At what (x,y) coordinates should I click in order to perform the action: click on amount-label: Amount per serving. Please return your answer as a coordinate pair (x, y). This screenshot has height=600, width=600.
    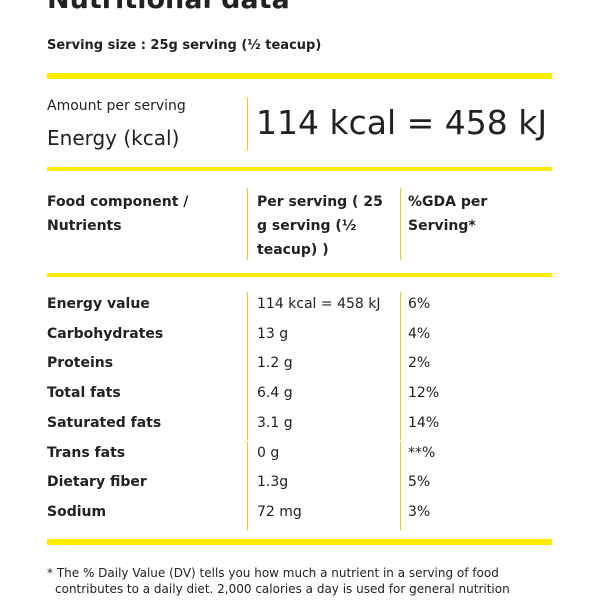
    Looking at the image, I should click on (116, 106).